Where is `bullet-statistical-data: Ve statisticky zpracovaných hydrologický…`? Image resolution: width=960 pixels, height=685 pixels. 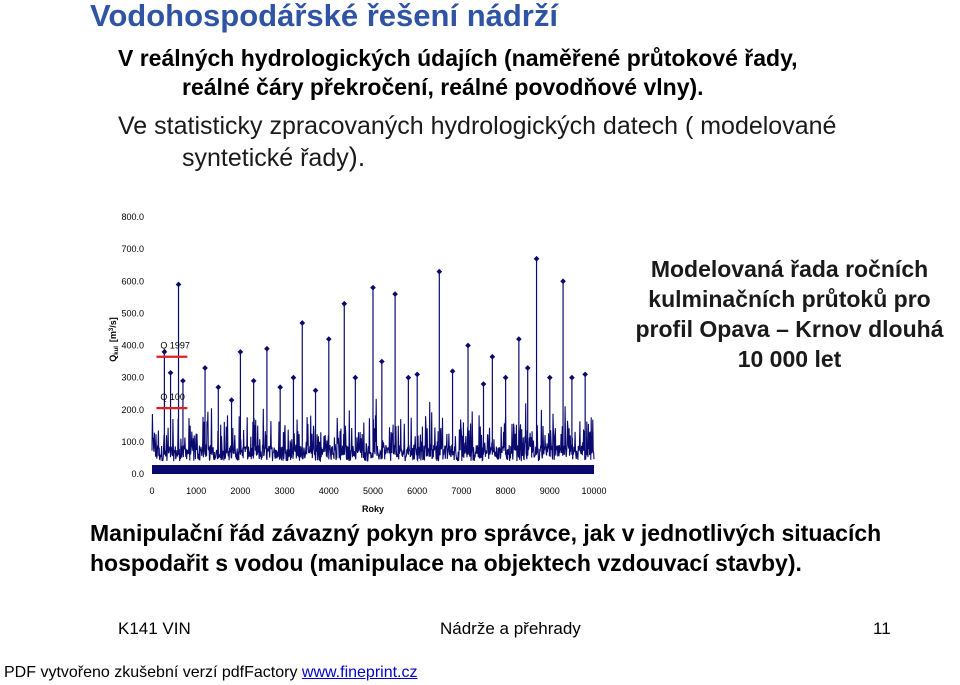
bullet-statistical-data: Ve statisticky zpracovaných hydrologický… is located at coordinates (528, 142).